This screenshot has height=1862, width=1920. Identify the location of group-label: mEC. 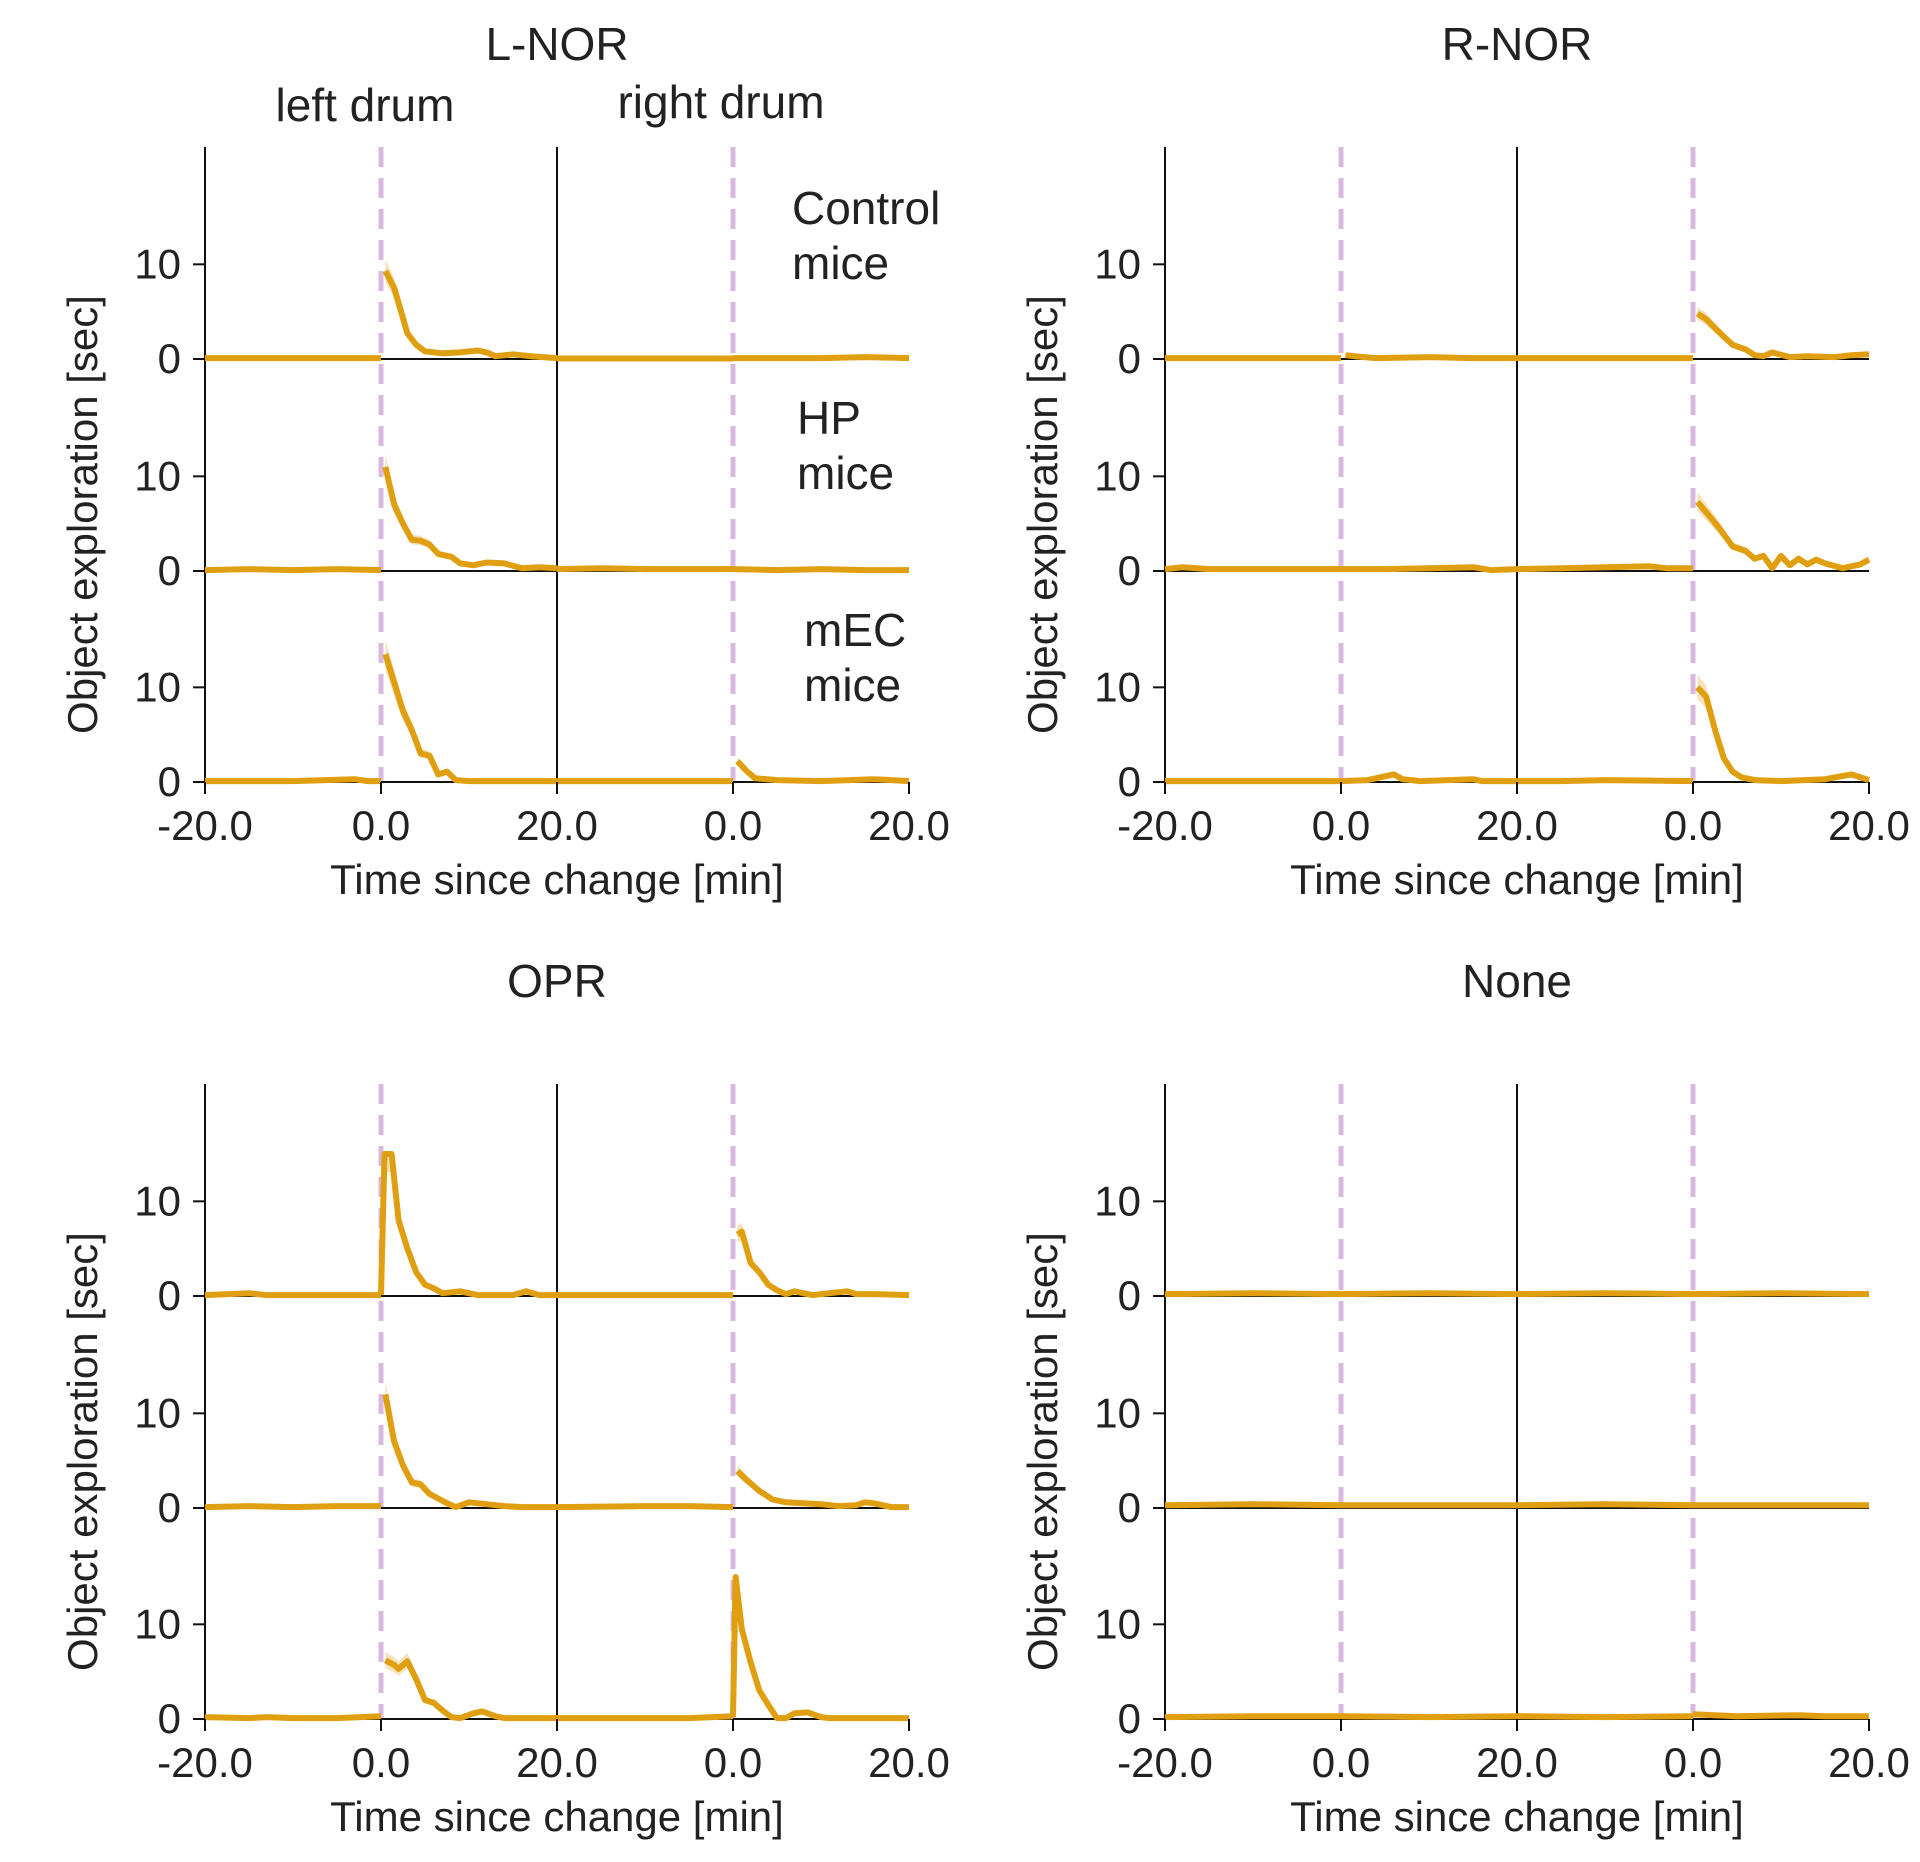
(855, 630).